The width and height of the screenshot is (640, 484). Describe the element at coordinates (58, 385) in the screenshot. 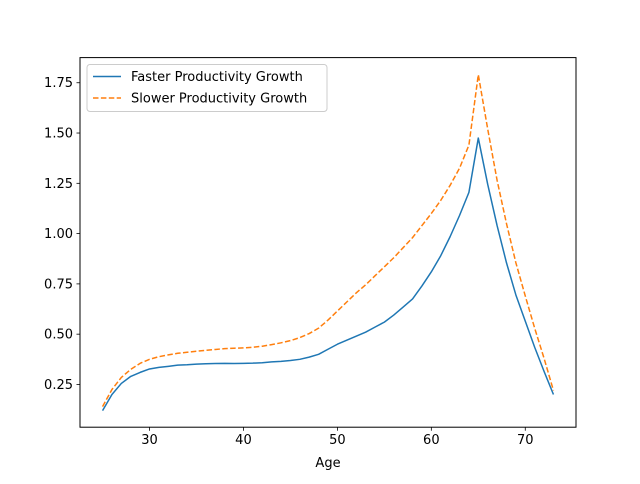

I see `y-tick-label: 0.25` at that location.